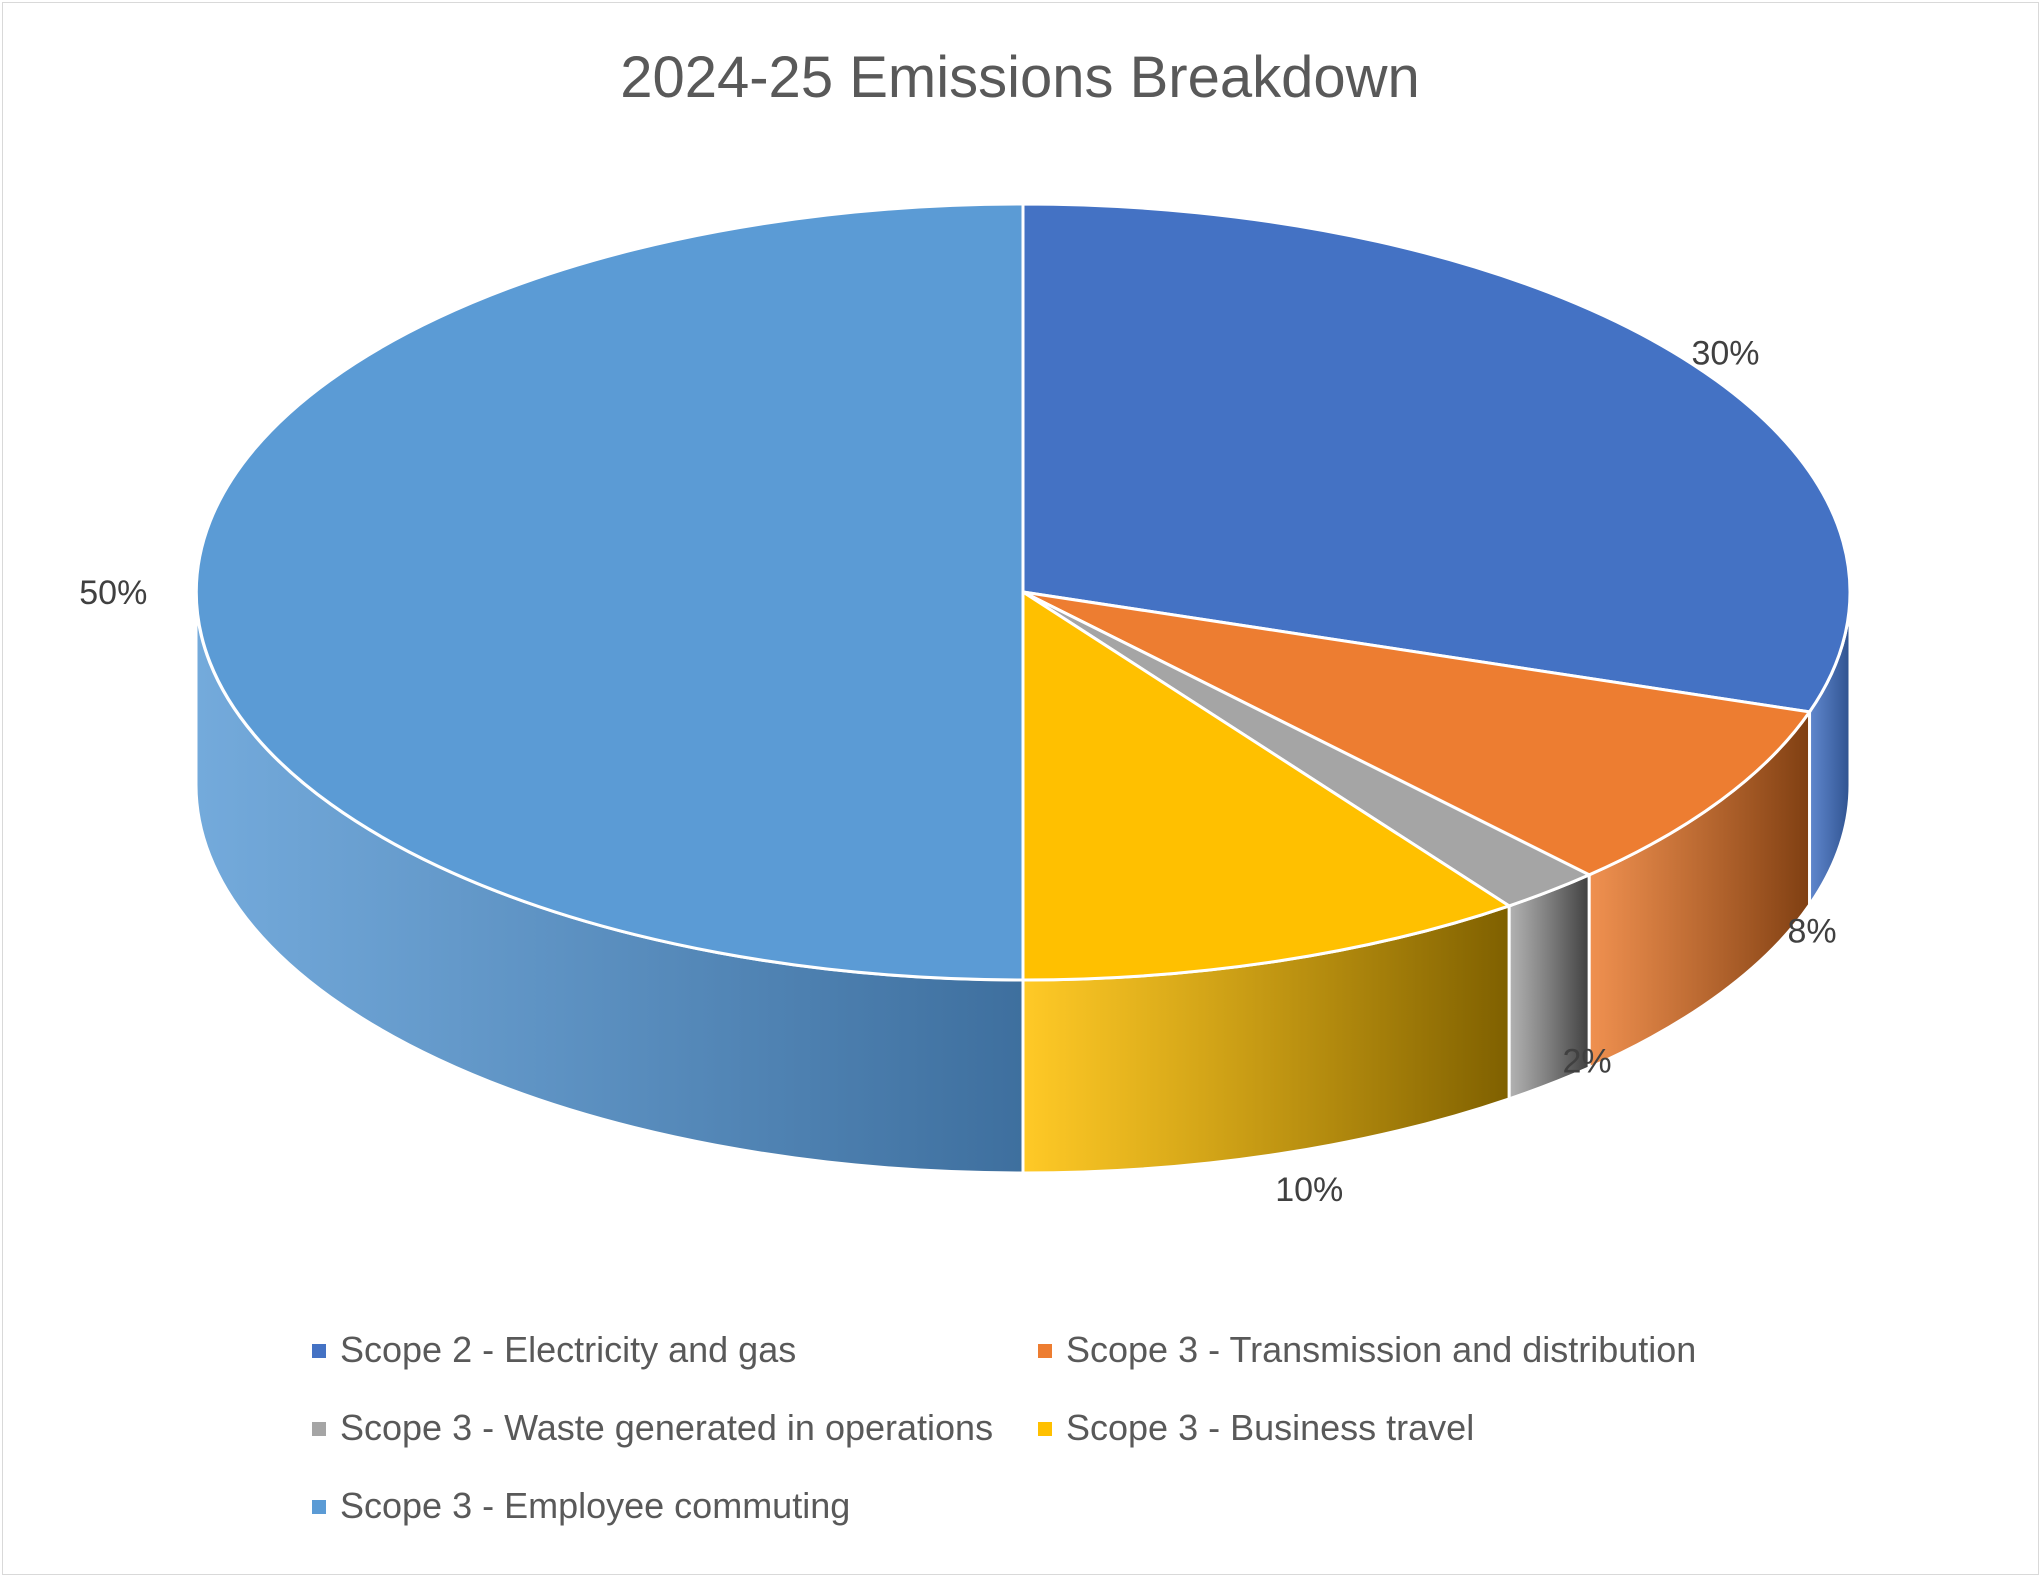 The height and width of the screenshot is (1577, 2041). I want to click on legend-item-scope-2-electricity-and-gas: Scope 2 - Electricity and gas, so click(554, 1349).